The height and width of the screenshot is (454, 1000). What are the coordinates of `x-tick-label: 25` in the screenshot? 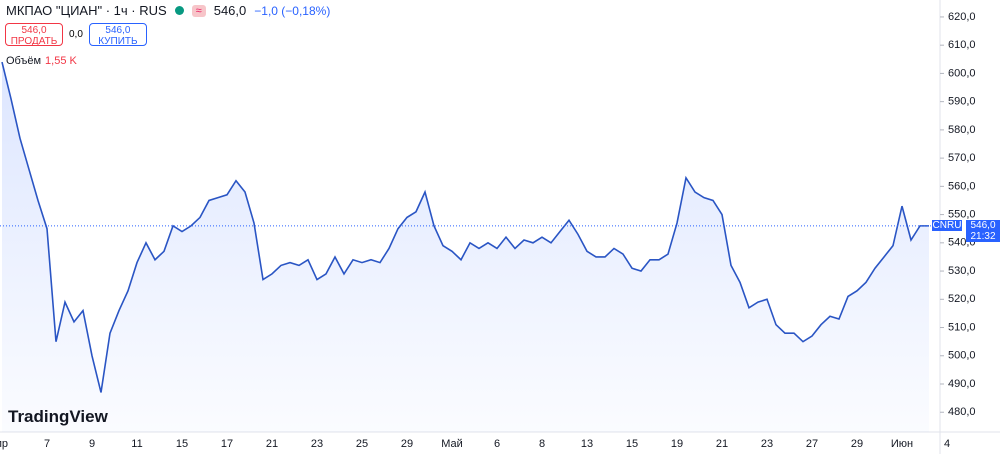 It's located at (362, 444).